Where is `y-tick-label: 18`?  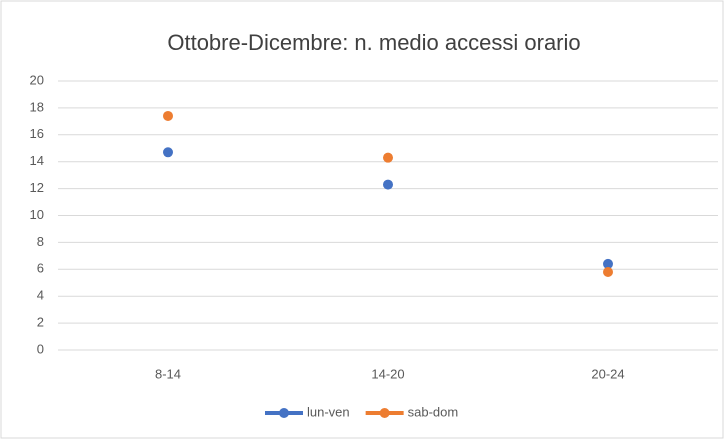 y-tick-label: 18 is located at coordinates (37, 106).